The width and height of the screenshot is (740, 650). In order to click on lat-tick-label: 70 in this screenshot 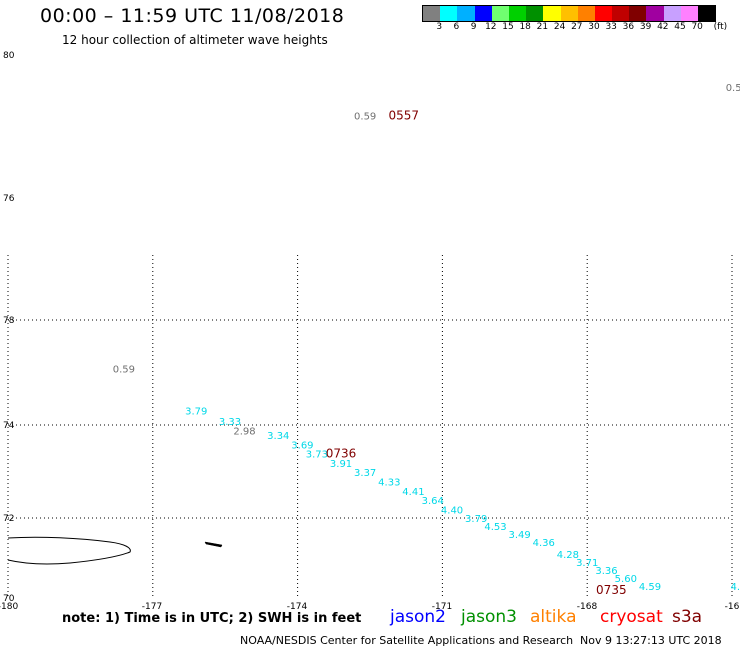, I will do `click(9, 599)`.